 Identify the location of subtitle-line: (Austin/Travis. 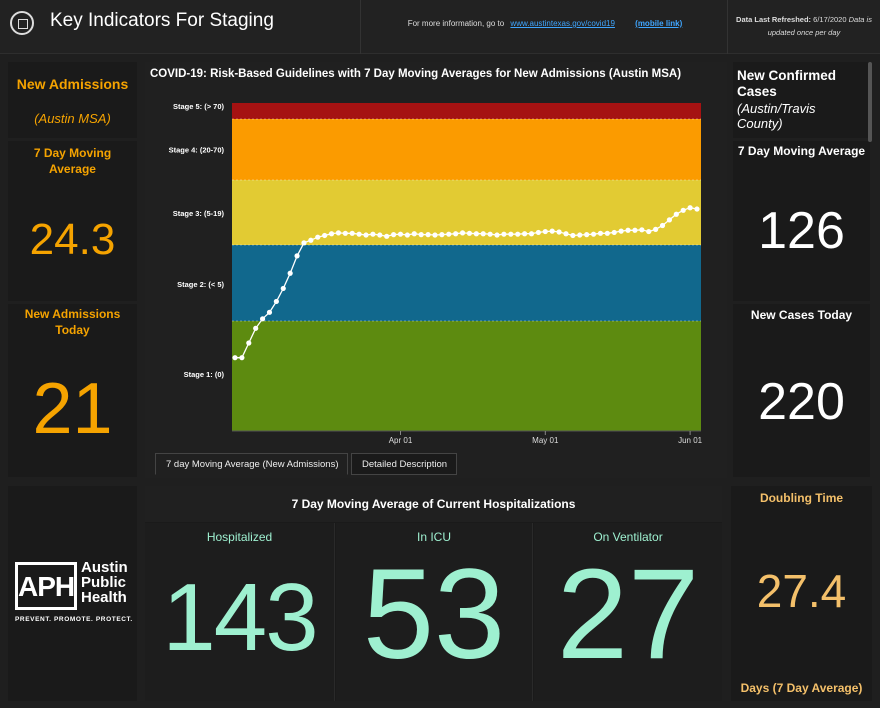
(776, 108).